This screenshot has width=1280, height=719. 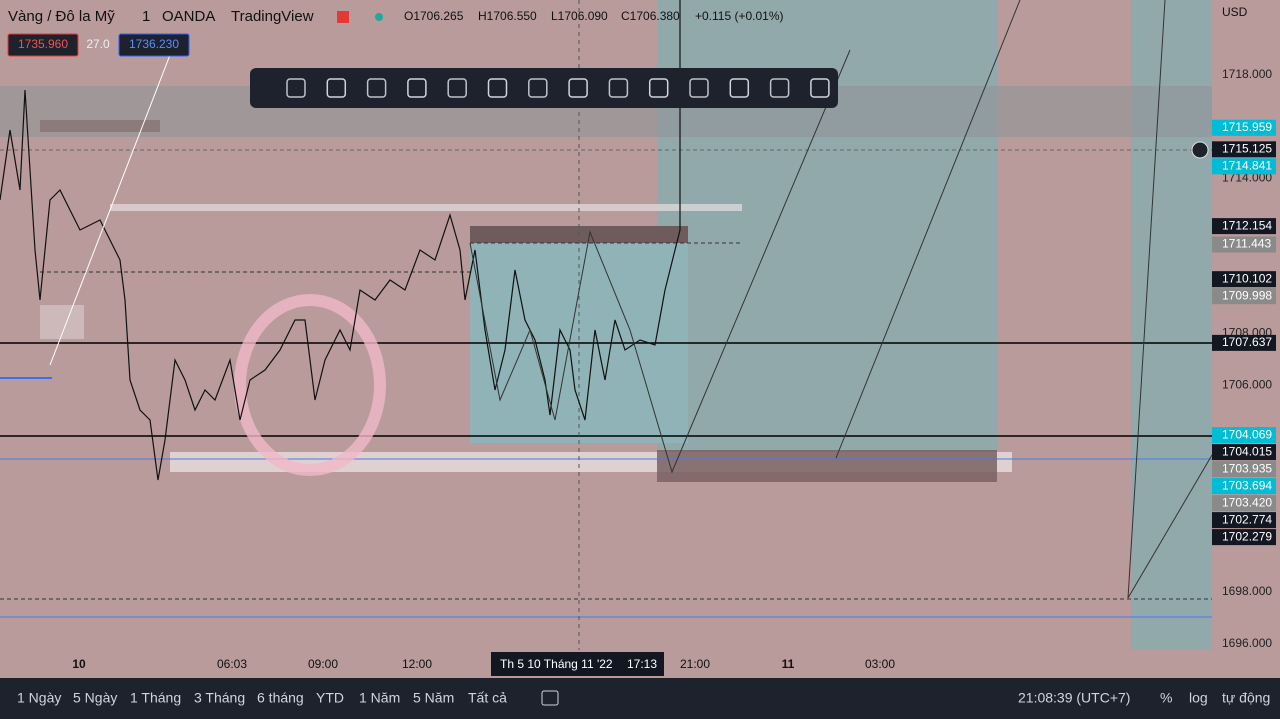 What do you see at coordinates (1247, 342) in the screenshot?
I see `price-tag-label: 1707.637` at bounding box center [1247, 342].